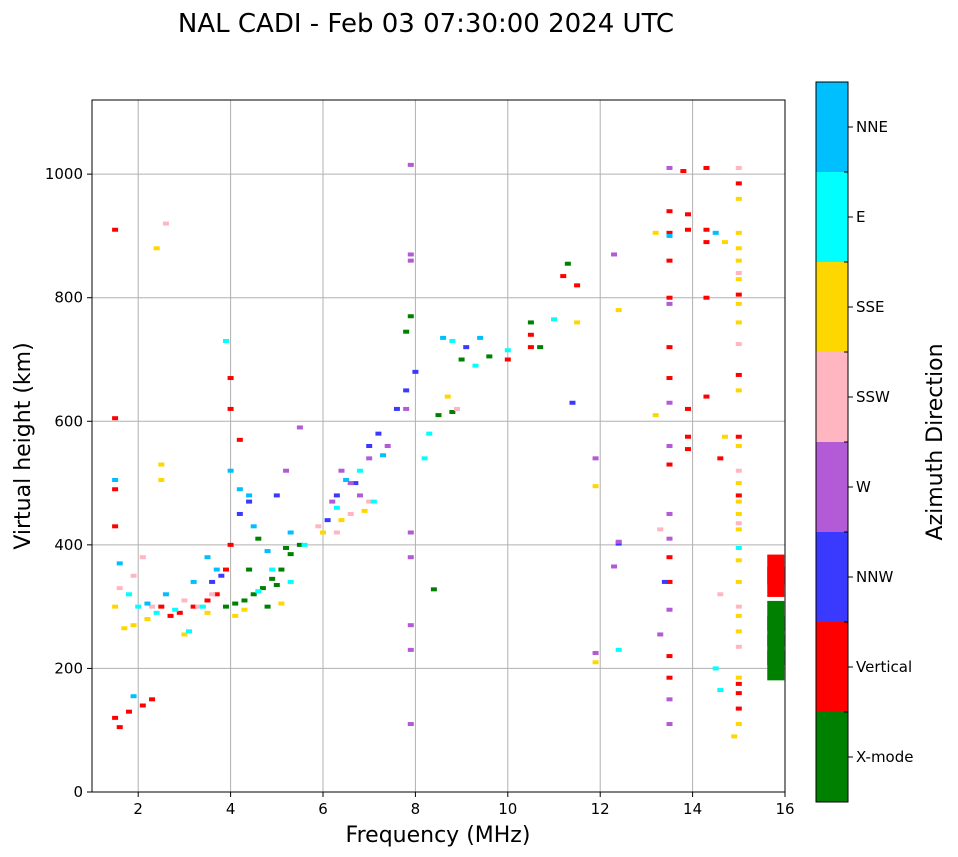 The width and height of the screenshot is (958, 857). What do you see at coordinates (23, 445) in the screenshot?
I see `y-axis-label: Virtual height (km)` at bounding box center [23, 445].